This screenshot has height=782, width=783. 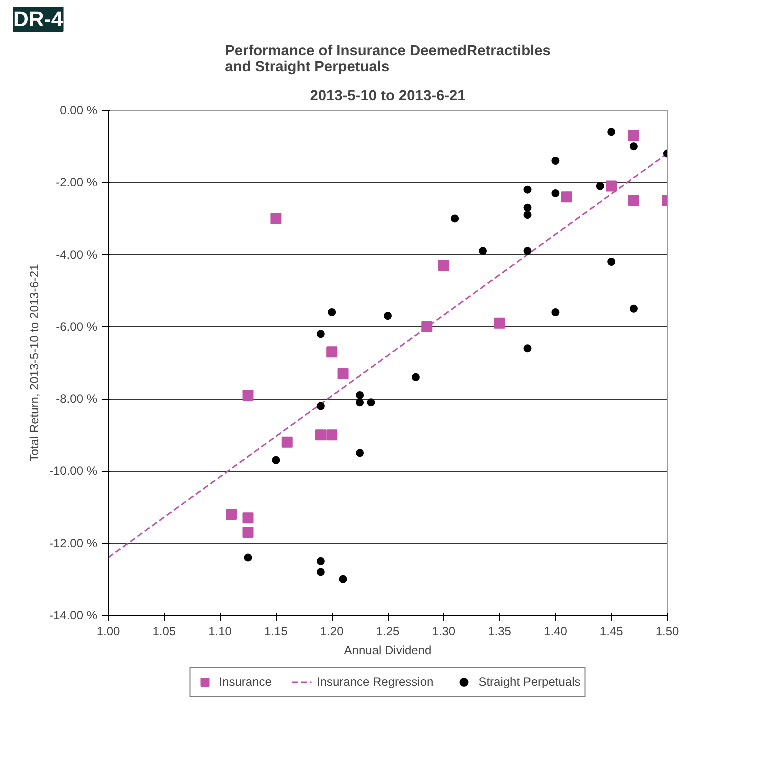 I want to click on x-tick-label: 1.50, so click(x=668, y=631).